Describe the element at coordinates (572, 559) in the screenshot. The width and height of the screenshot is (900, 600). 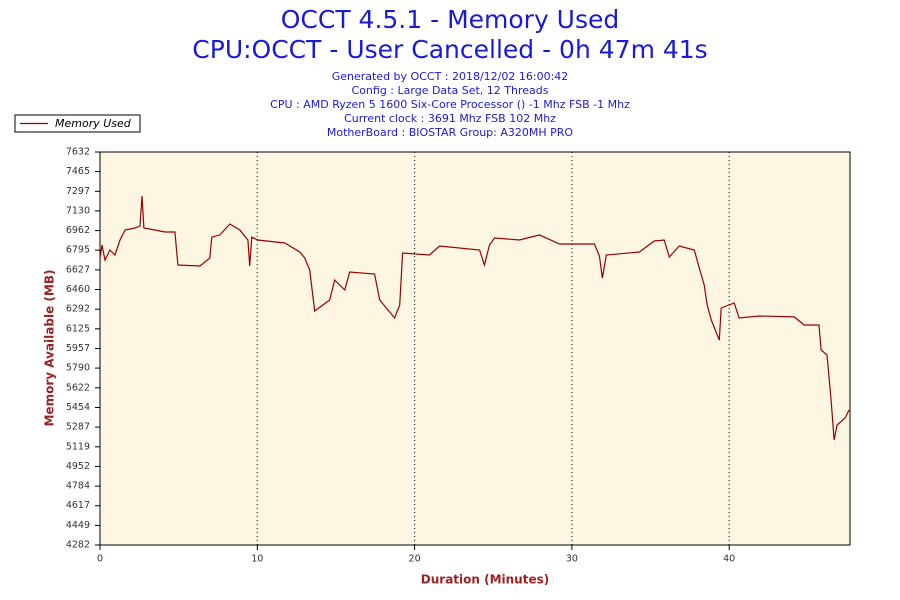
I see `x-tick-label: 30` at that location.